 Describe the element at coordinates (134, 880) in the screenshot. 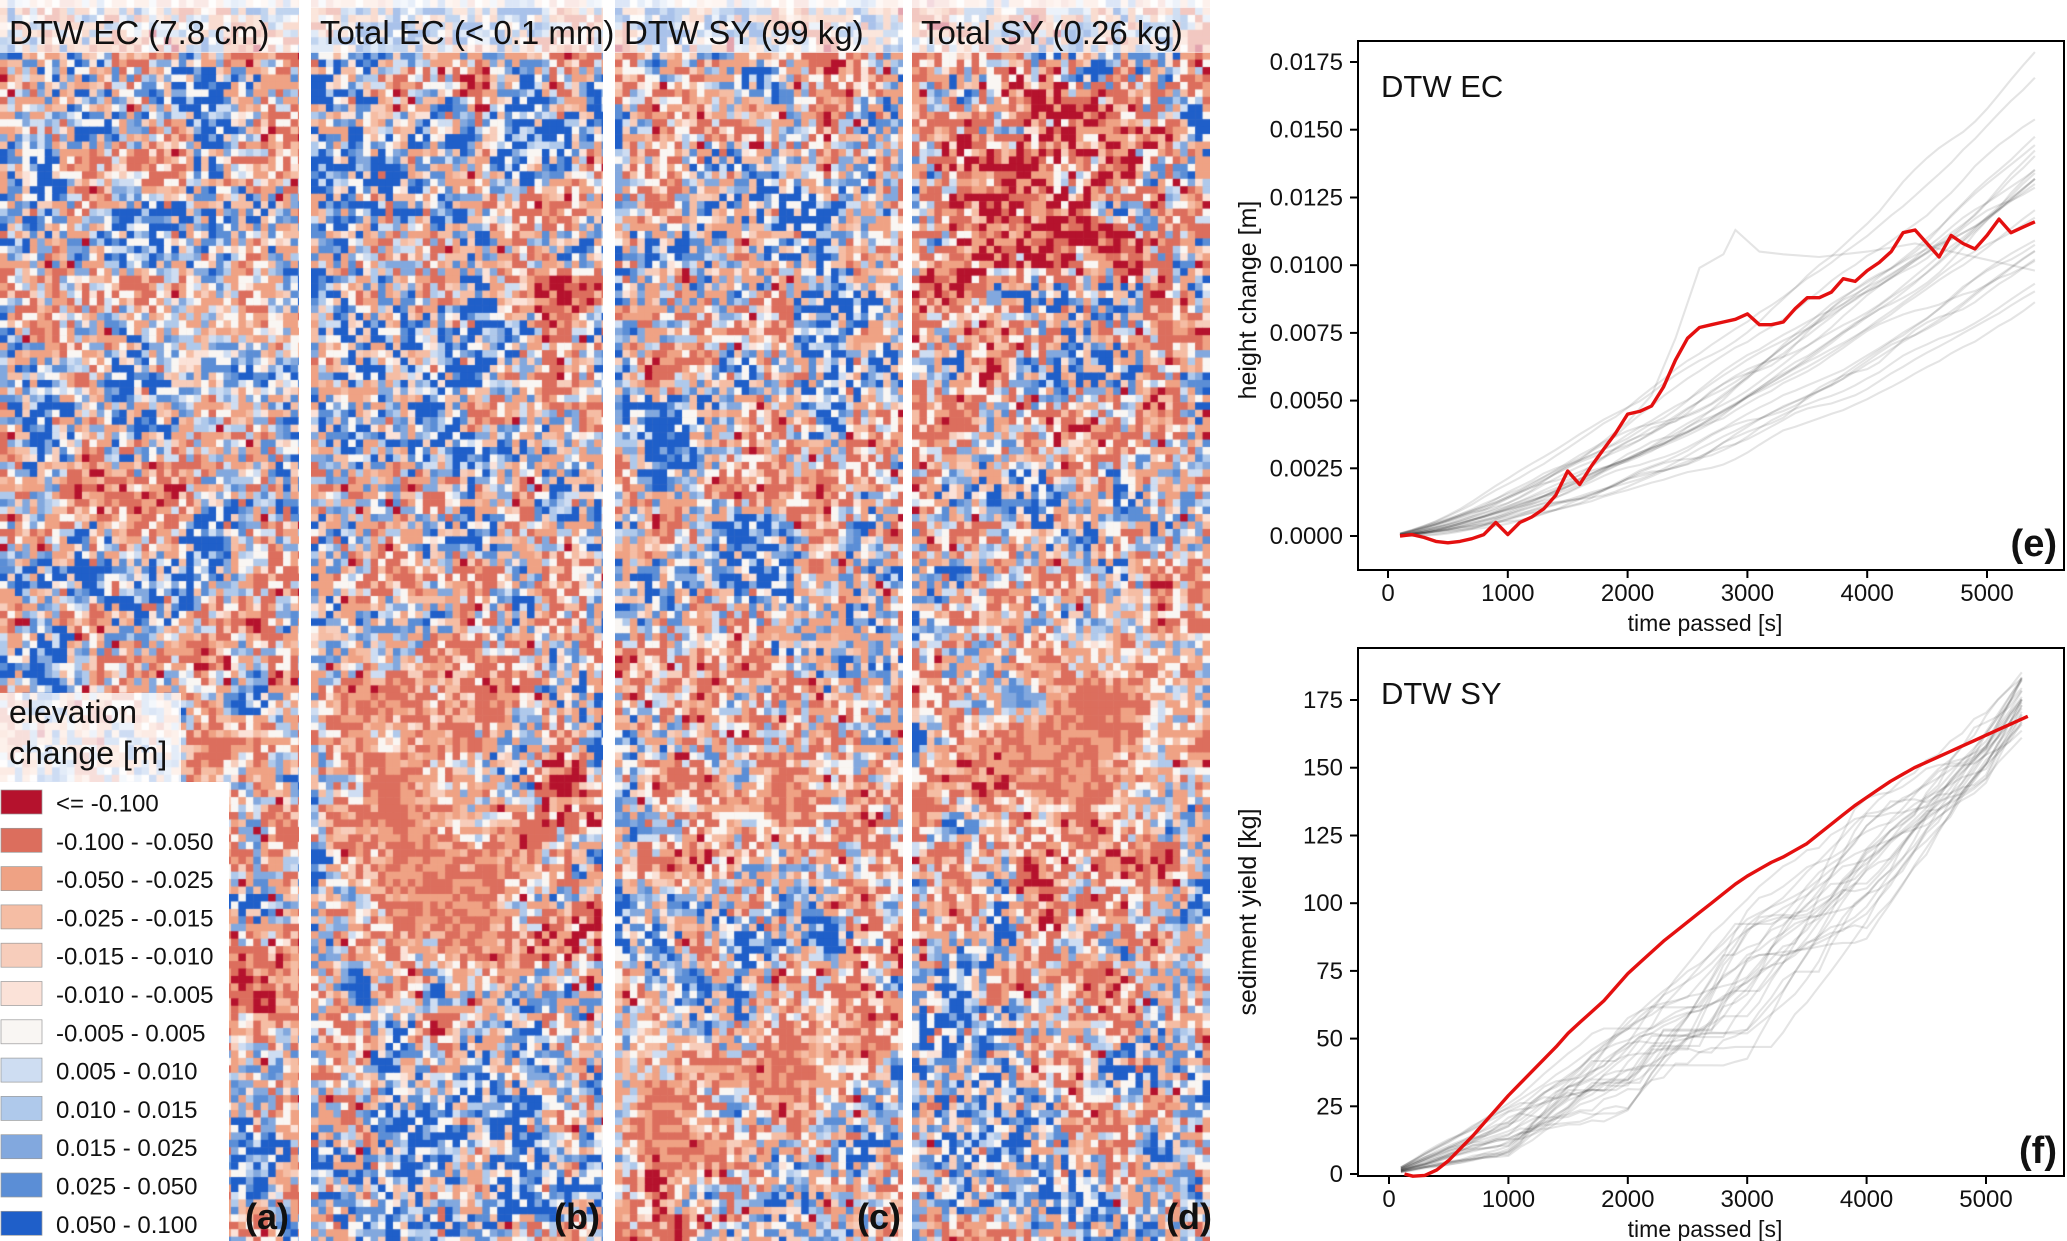

I see `svg-text: -0.050 - -0.025` at that location.